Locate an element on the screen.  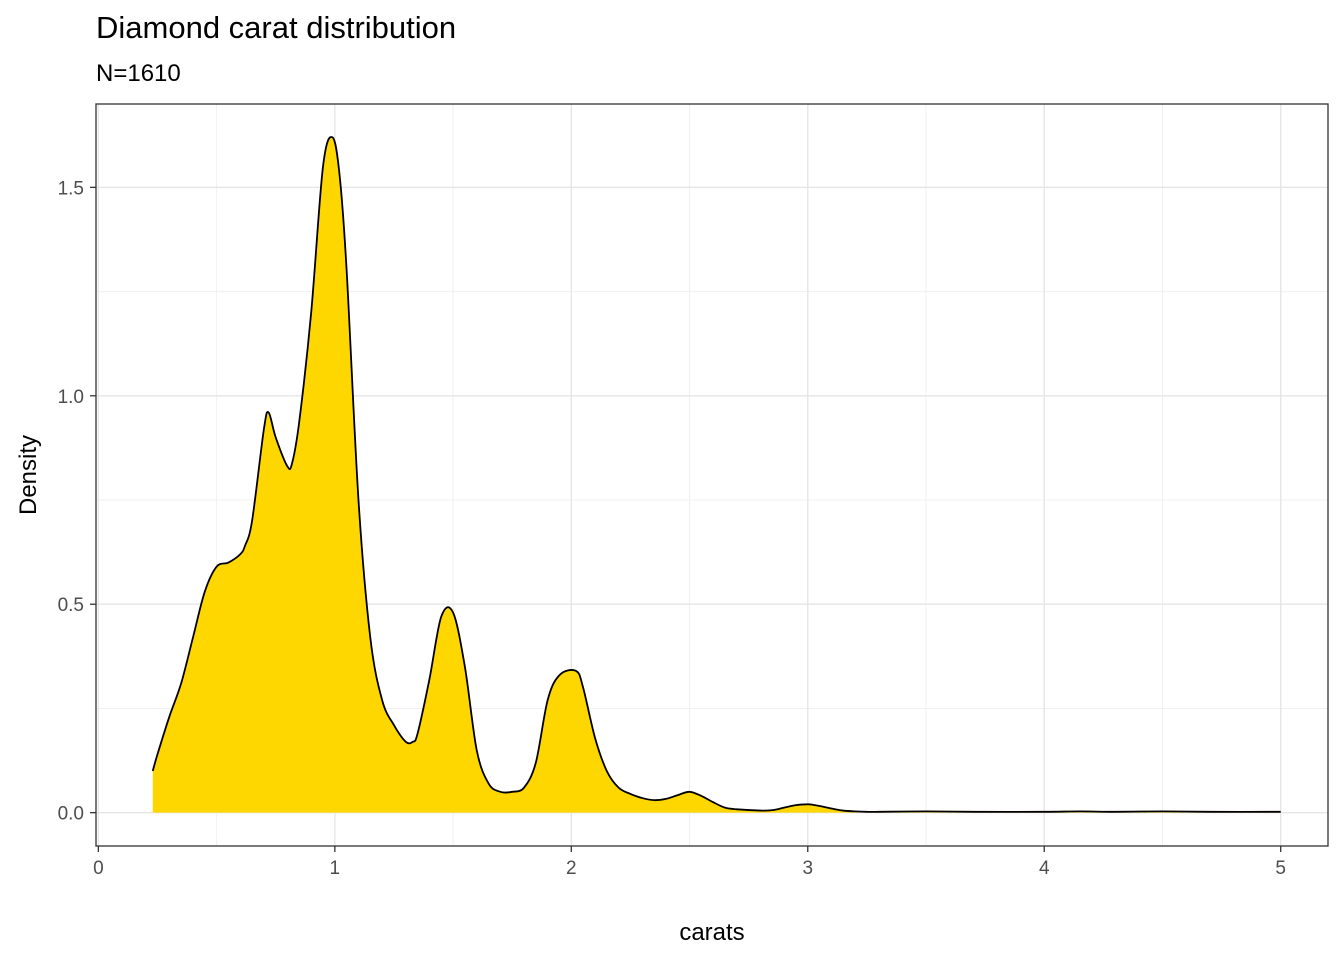
x-axis: 0 1 2 3 4 5 is located at coordinates (689, 862).